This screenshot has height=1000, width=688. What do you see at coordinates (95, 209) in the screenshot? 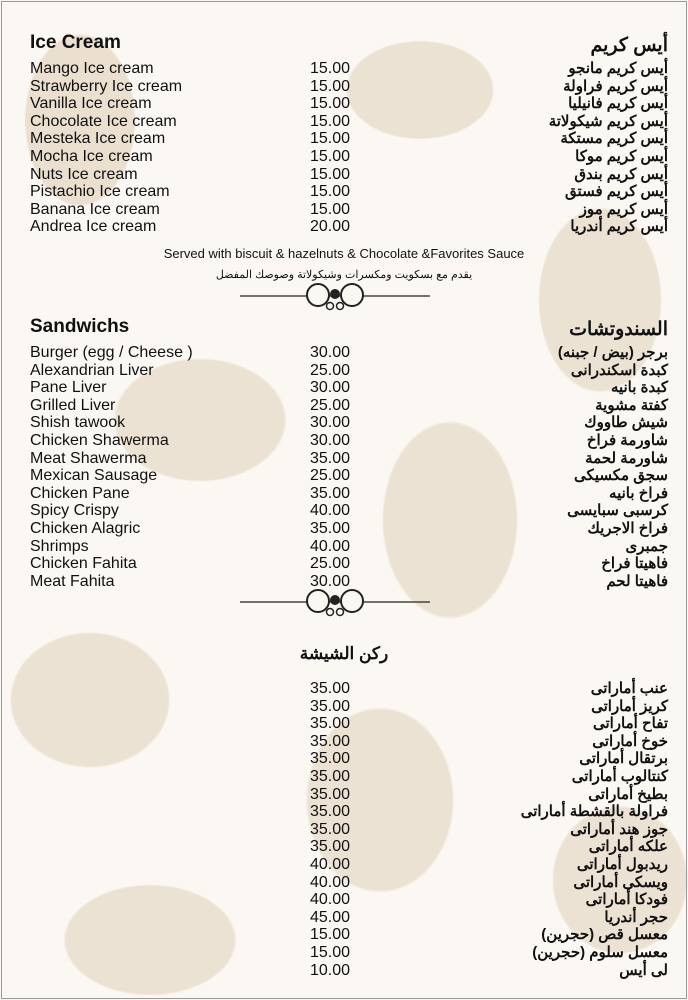
I see `menu-item-name-en: Banana Ice cream` at bounding box center [95, 209].